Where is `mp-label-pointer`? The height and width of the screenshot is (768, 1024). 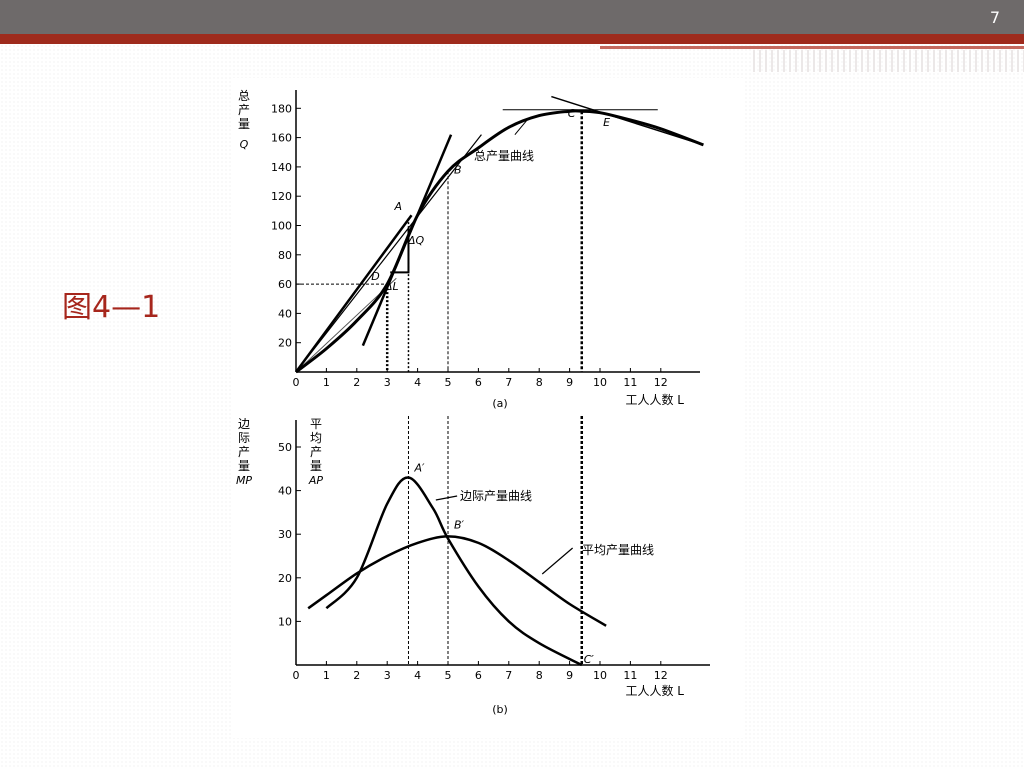 mp-label-pointer is located at coordinates (446, 498).